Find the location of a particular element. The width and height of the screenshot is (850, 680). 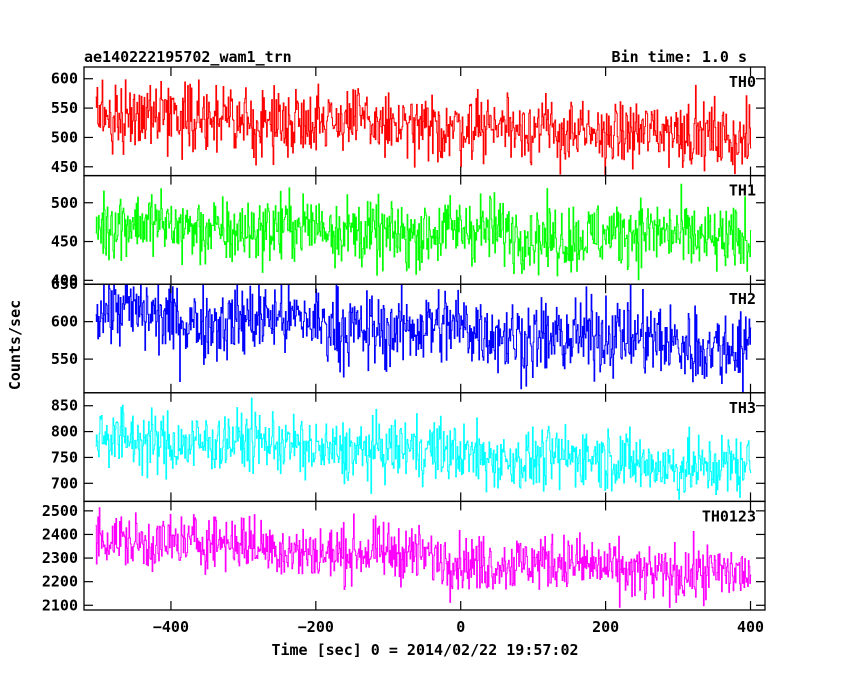

y-tick-label: 2500 is located at coordinates (60, 511).